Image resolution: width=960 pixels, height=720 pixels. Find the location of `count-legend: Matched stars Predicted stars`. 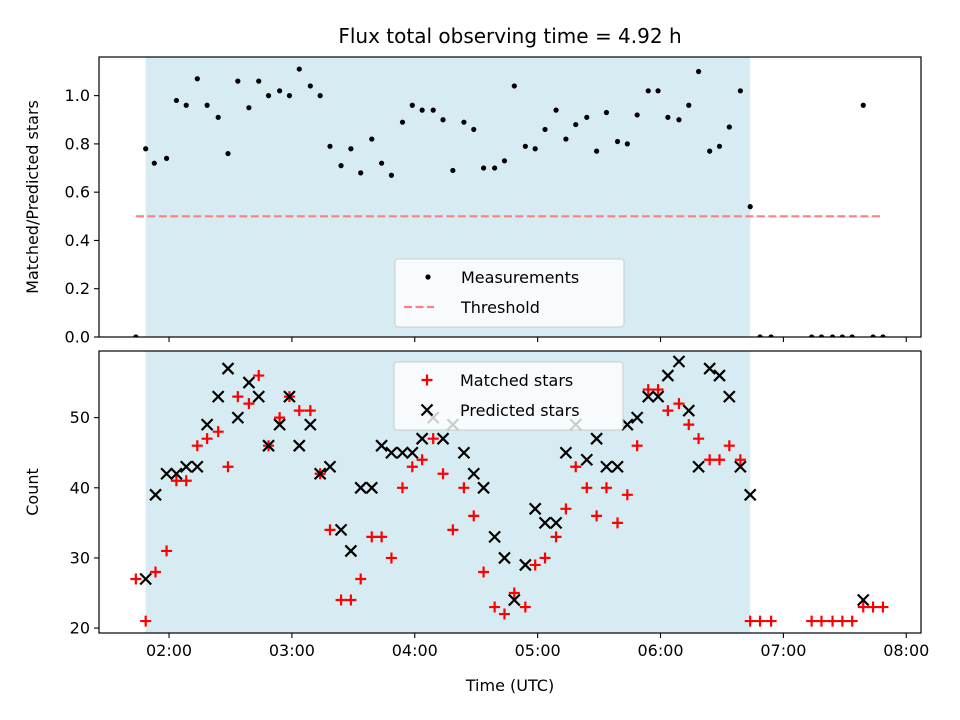

count-legend: Matched stars Predicted stars is located at coordinates (508, 396).